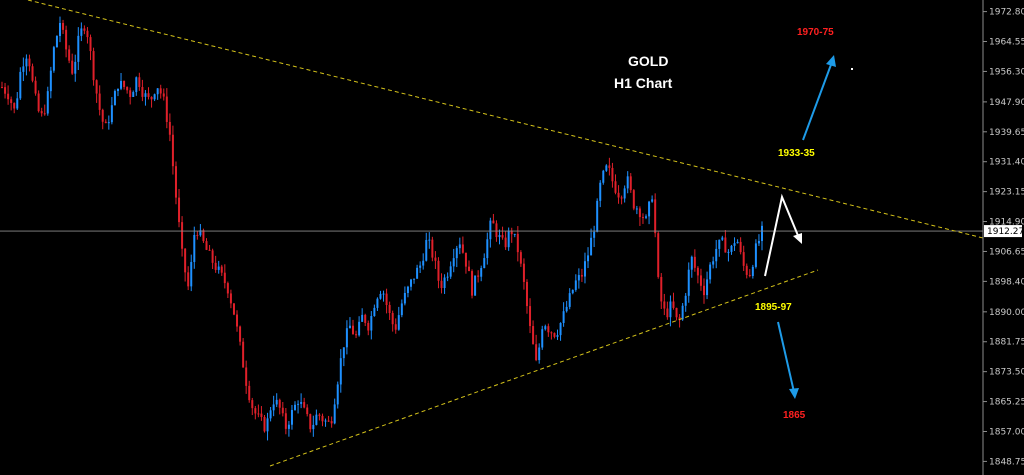 The height and width of the screenshot is (475, 1024). Describe the element at coordinates (819, 98) in the screenshot. I see `up-arrow` at that location.